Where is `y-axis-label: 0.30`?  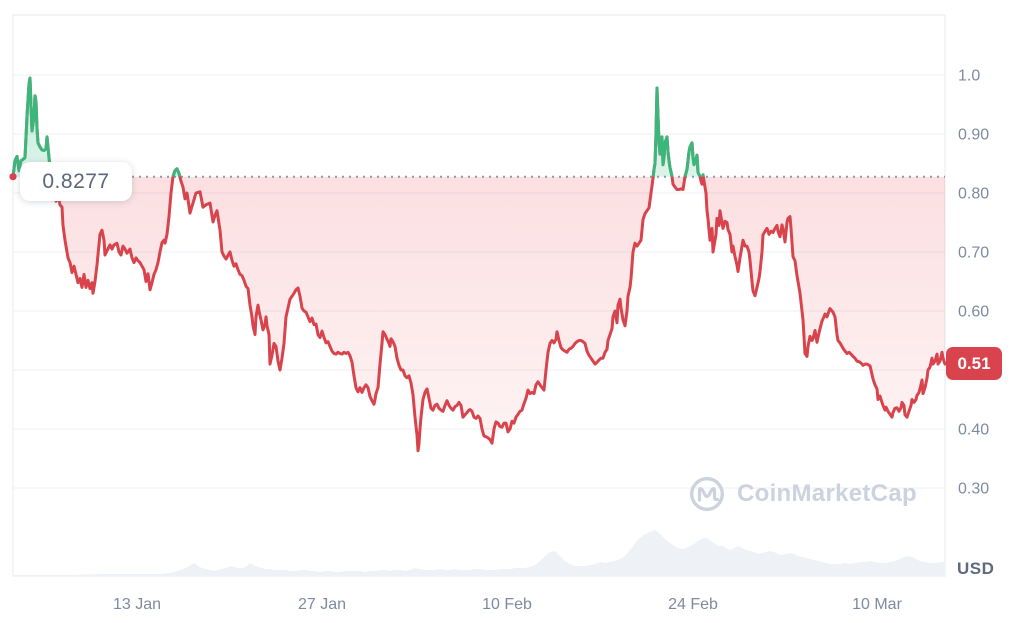
y-axis-label: 0.30 is located at coordinates (973, 489).